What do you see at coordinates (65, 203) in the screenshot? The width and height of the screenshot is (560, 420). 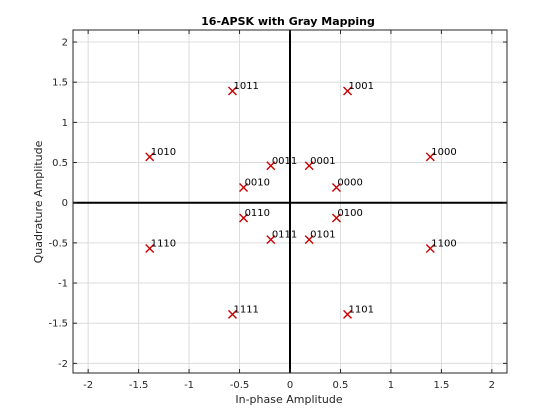 I see `y-tick-label: 0` at bounding box center [65, 203].